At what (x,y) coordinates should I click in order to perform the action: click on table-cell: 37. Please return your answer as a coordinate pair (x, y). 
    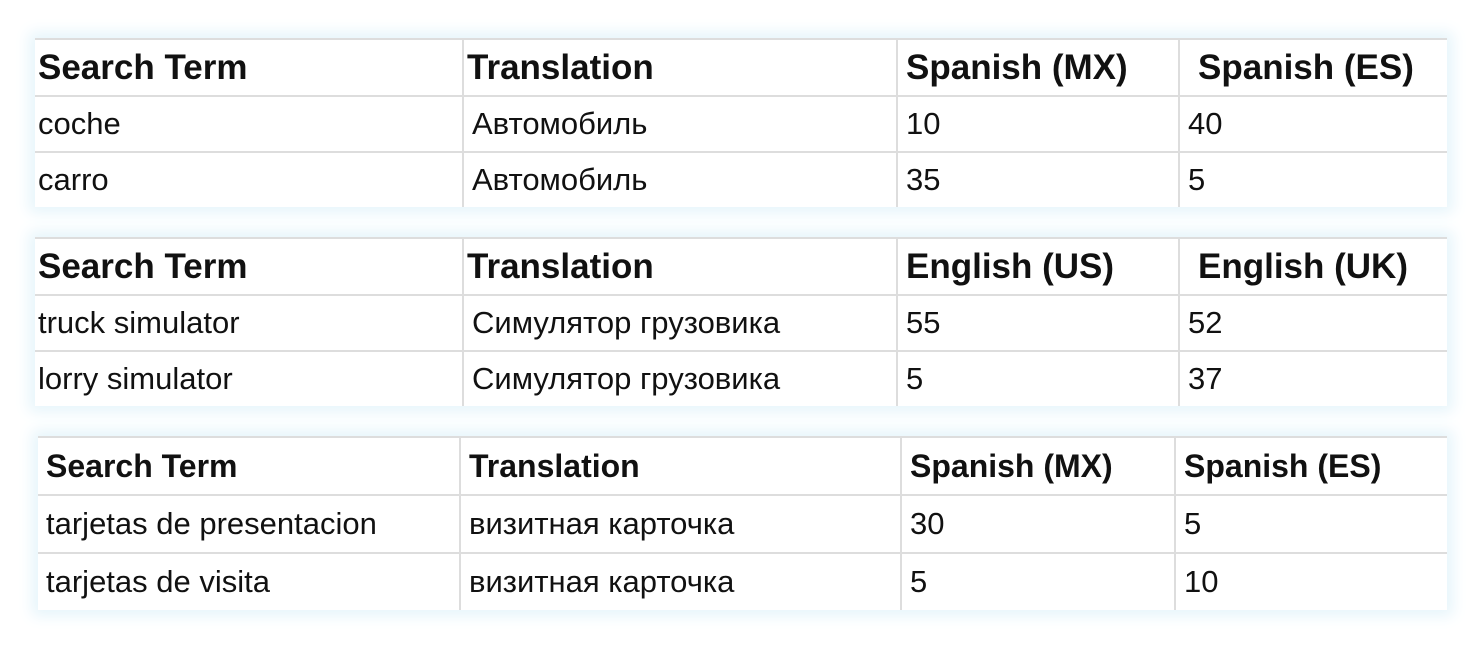
    Looking at the image, I should click on (1312, 378).